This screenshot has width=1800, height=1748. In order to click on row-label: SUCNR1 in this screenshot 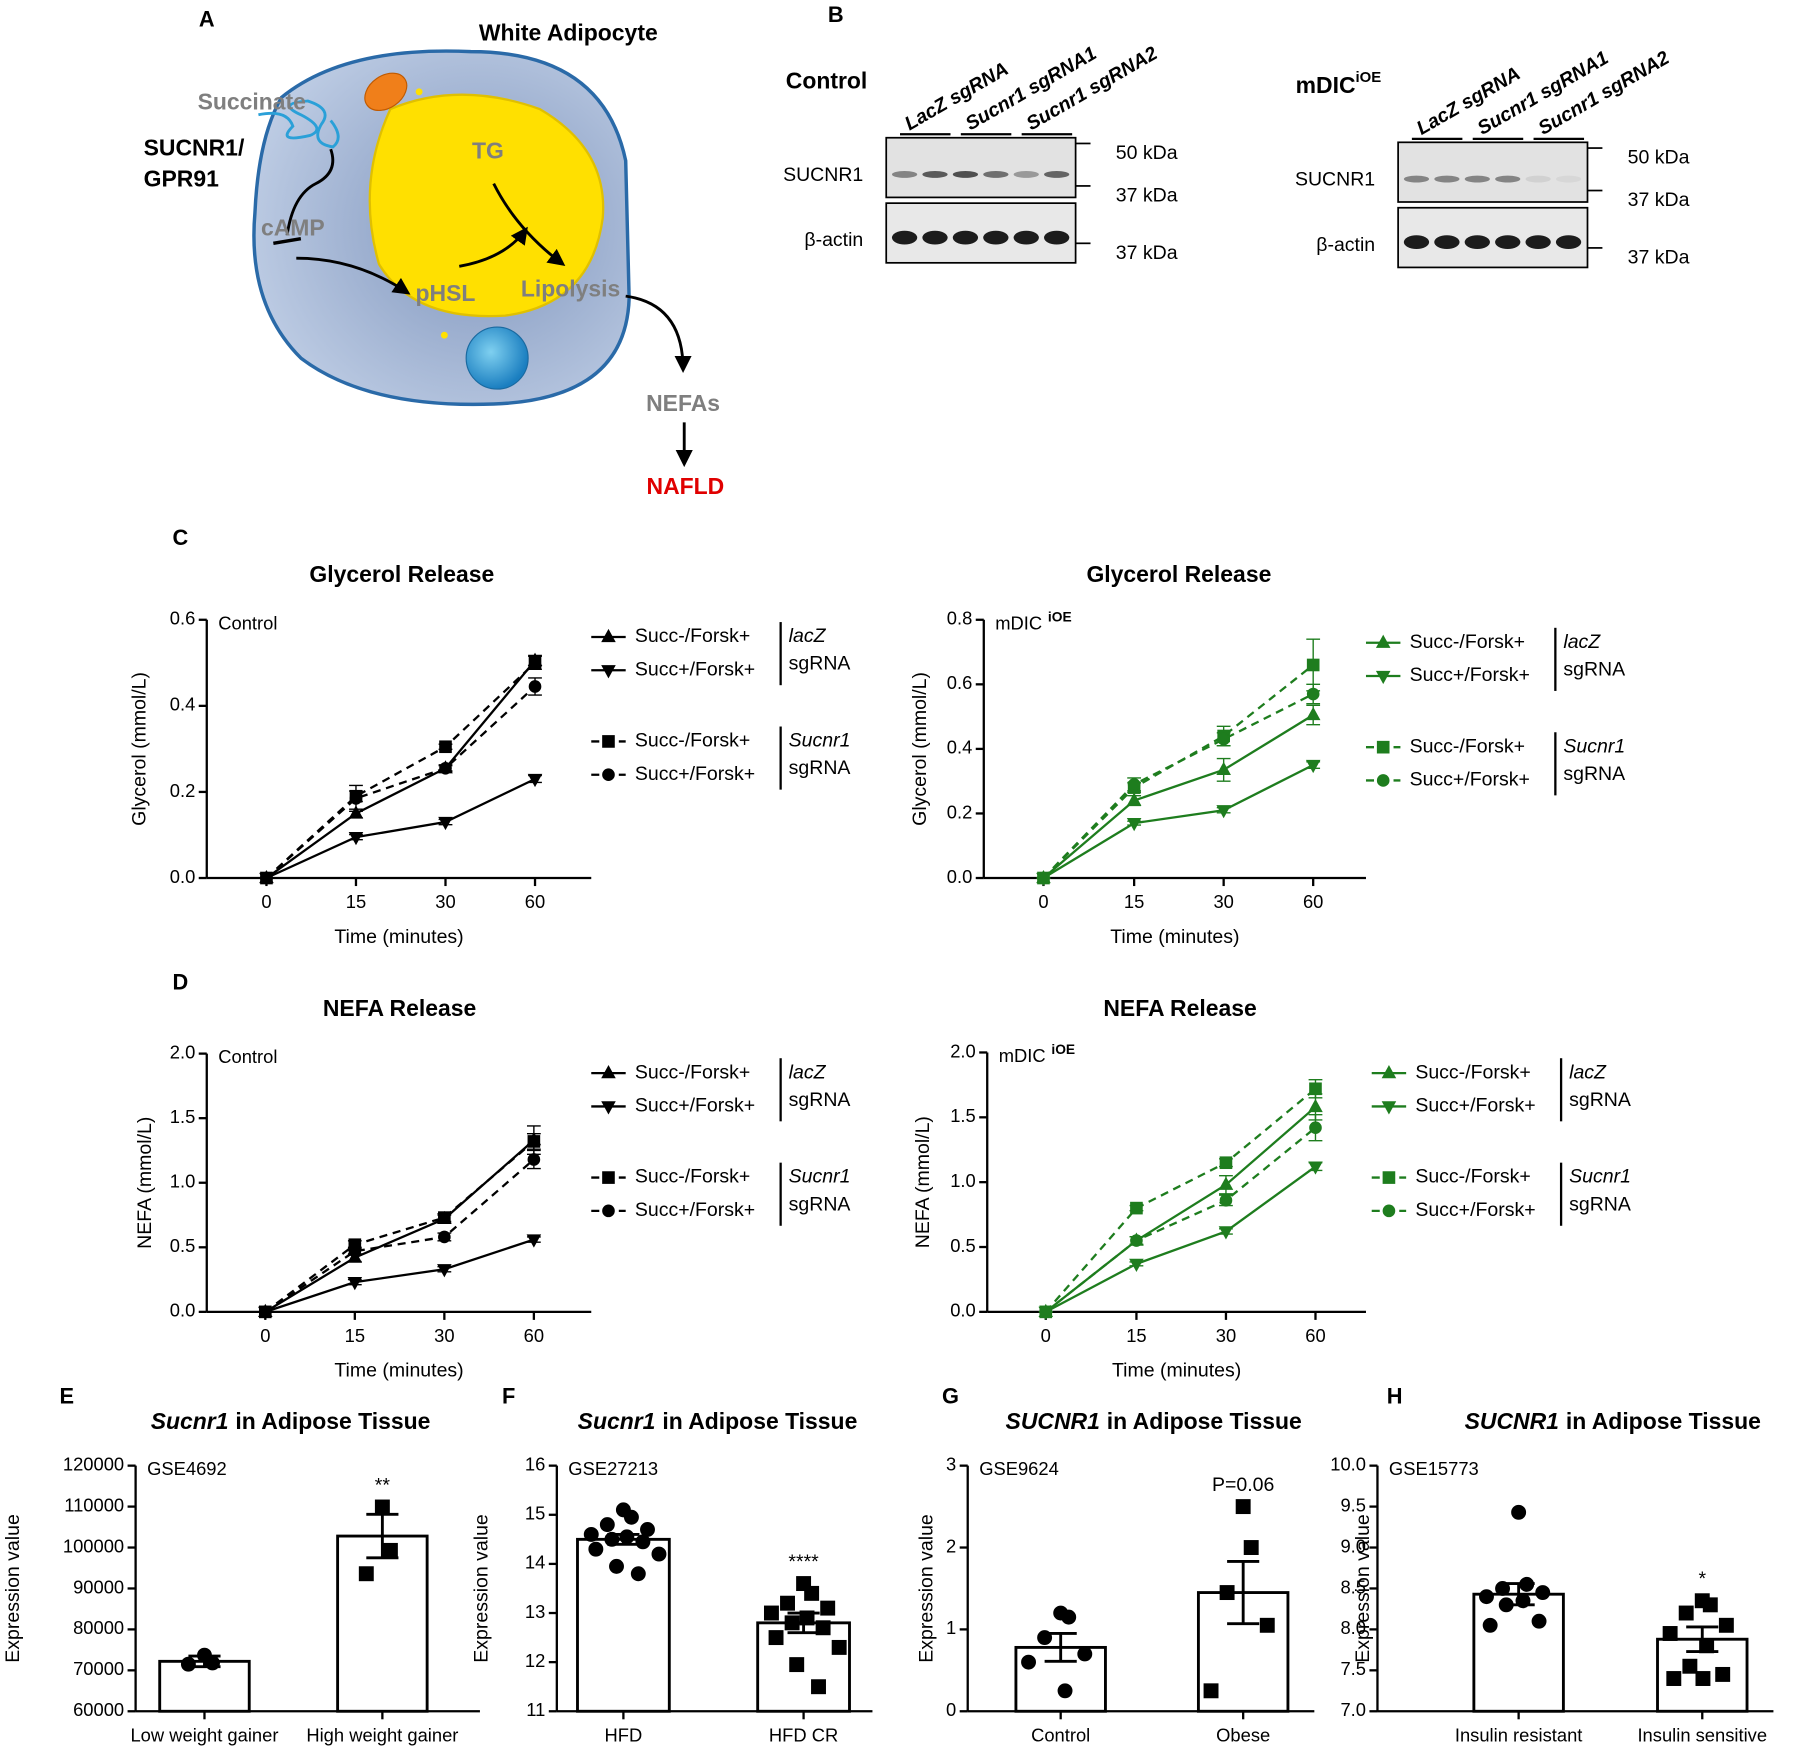, I will do `click(1335, 179)`.